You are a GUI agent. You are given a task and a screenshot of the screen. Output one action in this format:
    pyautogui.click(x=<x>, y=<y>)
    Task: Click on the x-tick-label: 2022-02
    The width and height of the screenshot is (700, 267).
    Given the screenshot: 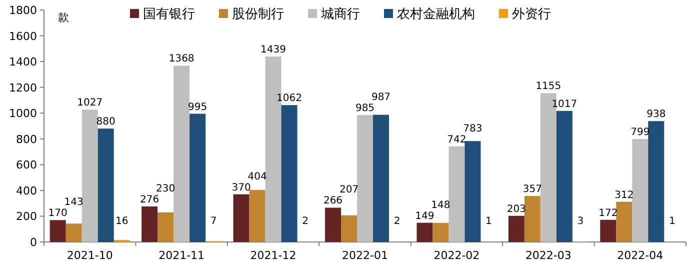 What is the action you would take?
    pyautogui.click(x=457, y=255)
    